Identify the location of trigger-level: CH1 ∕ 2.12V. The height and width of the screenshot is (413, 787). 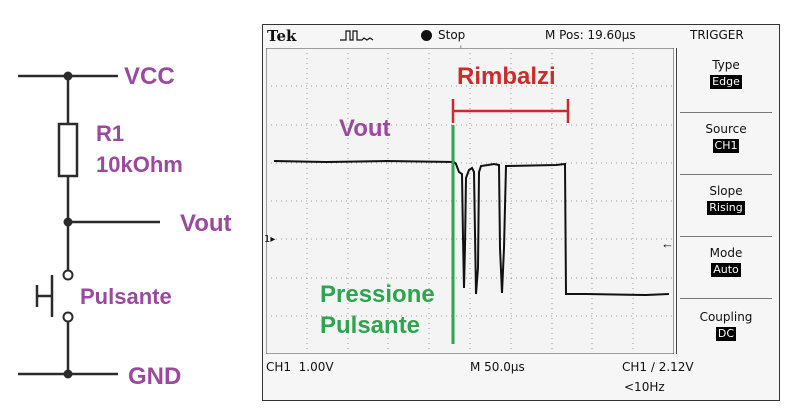
(658, 367).